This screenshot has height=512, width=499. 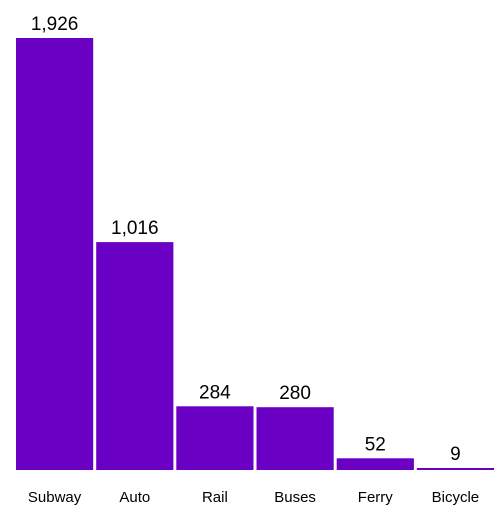 I want to click on bar-auto, so click(x=135, y=356).